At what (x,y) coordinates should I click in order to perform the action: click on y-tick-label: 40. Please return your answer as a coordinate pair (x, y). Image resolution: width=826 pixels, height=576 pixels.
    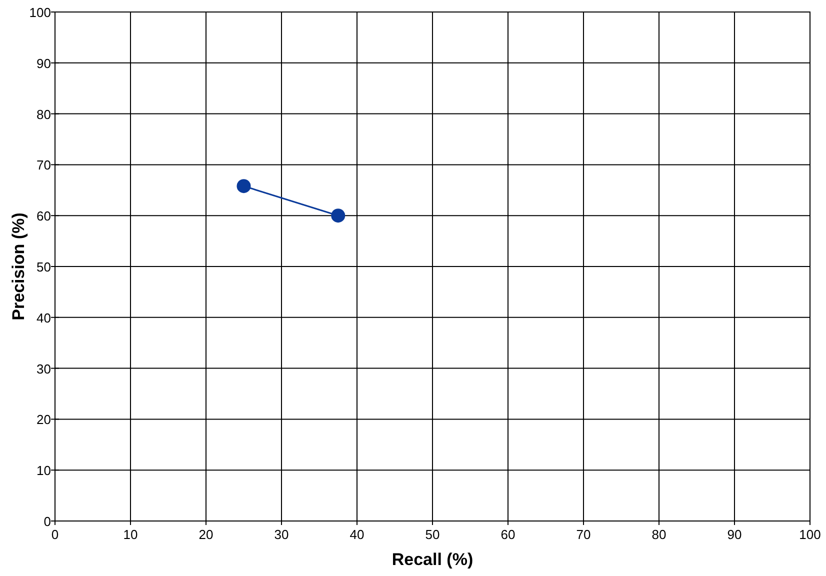
    Looking at the image, I should click on (43, 318).